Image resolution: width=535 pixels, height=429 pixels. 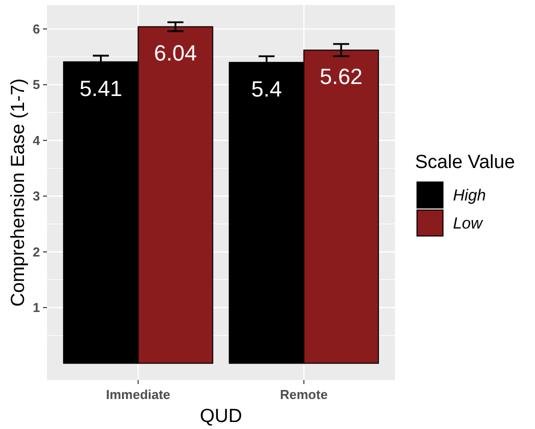 What do you see at coordinates (175, 53) in the screenshot?
I see `data-label: 6.04` at bounding box center [175, 53].